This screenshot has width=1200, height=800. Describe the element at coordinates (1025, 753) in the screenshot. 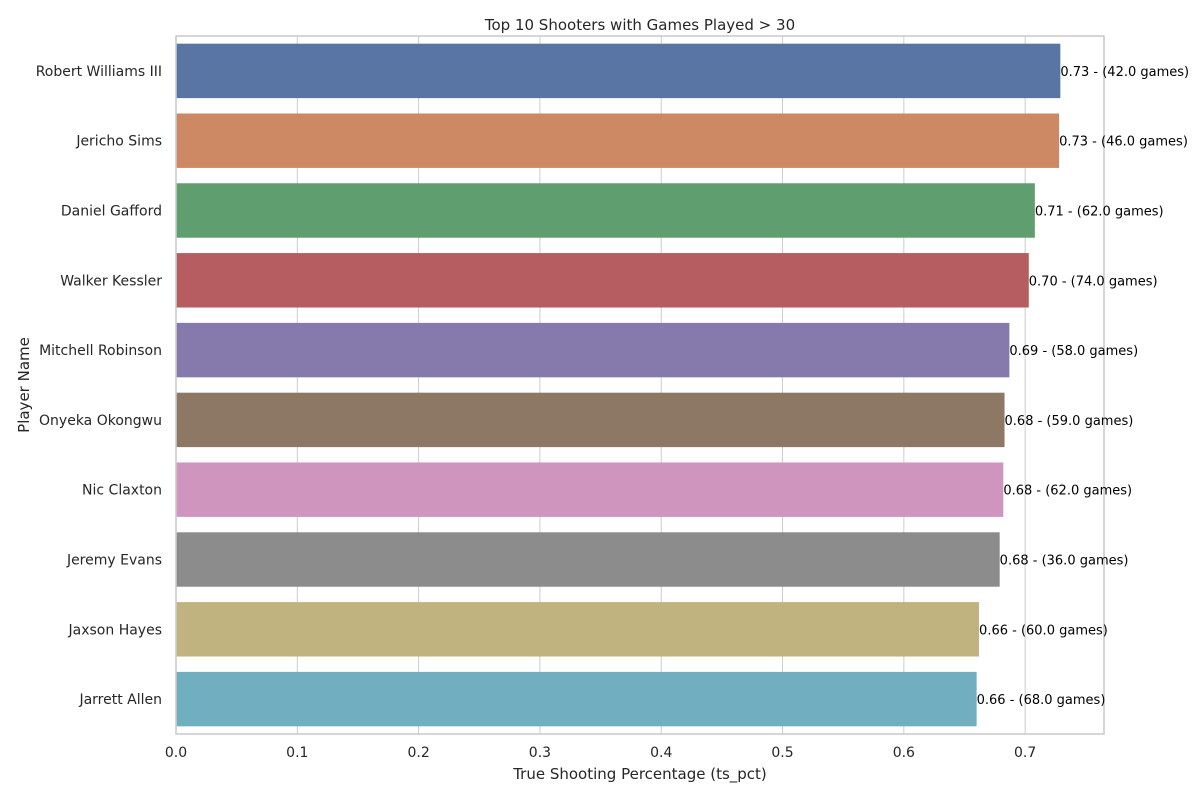

I see `x-tick-label: 0.7` at that location.